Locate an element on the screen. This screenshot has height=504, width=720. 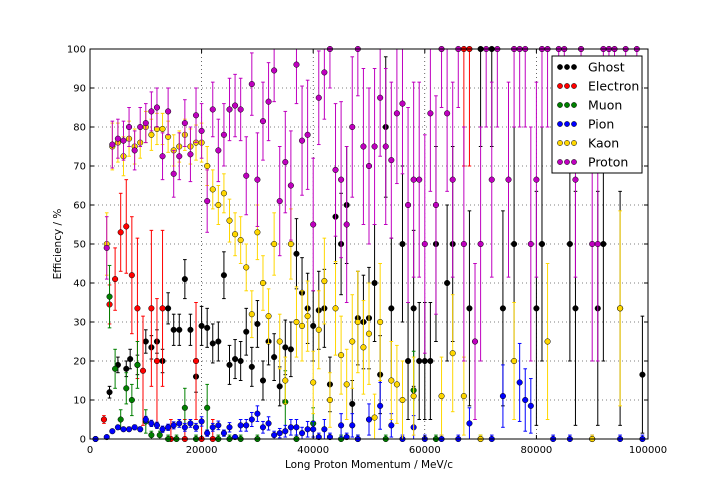
y-tick-label: 100 is located at coordinates (76, 50).